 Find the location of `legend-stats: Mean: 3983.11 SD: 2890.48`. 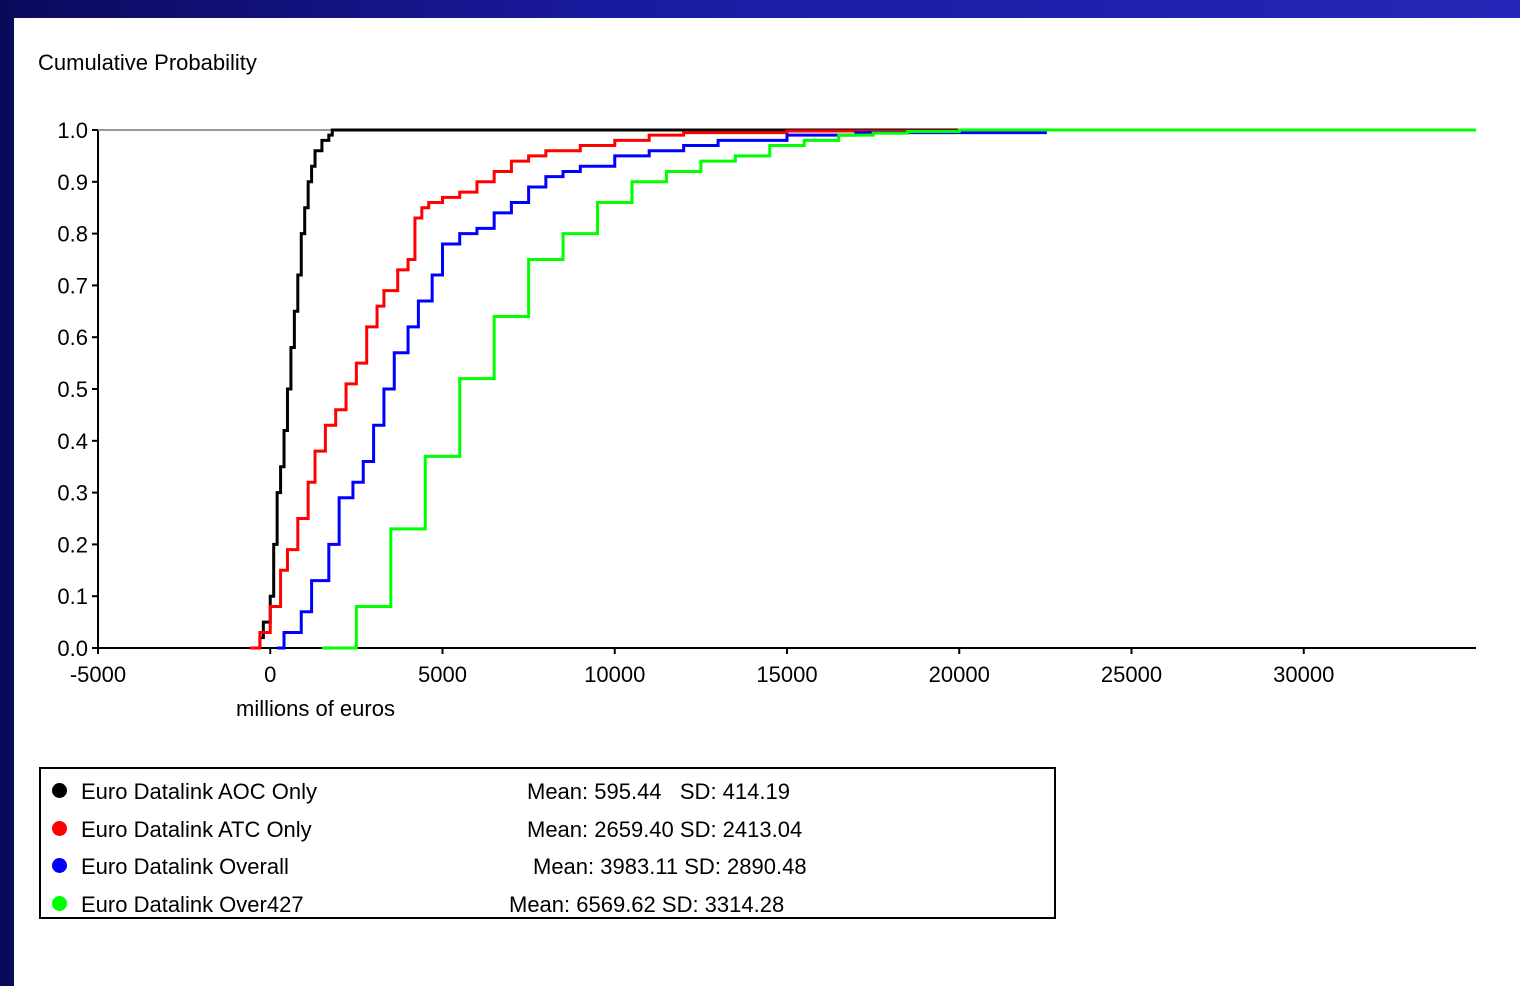

legend-stats: Mean: 3983.11 SD: 2890.48 is located at coordinates (670, 866).